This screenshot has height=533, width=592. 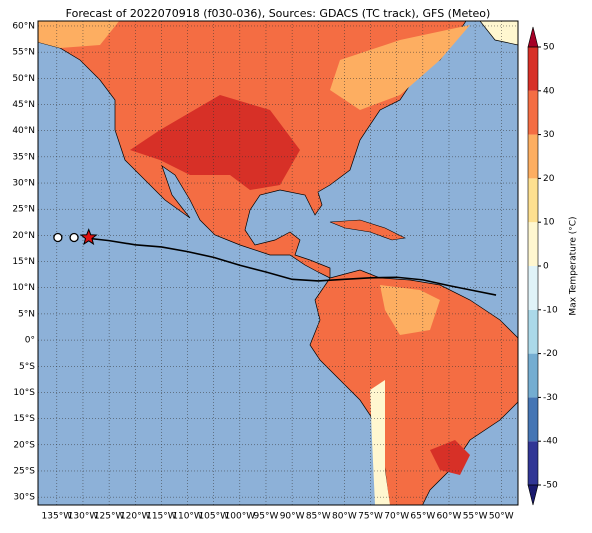 I want to click on x-tick-label: 125°W, so click(x=109, y=517).